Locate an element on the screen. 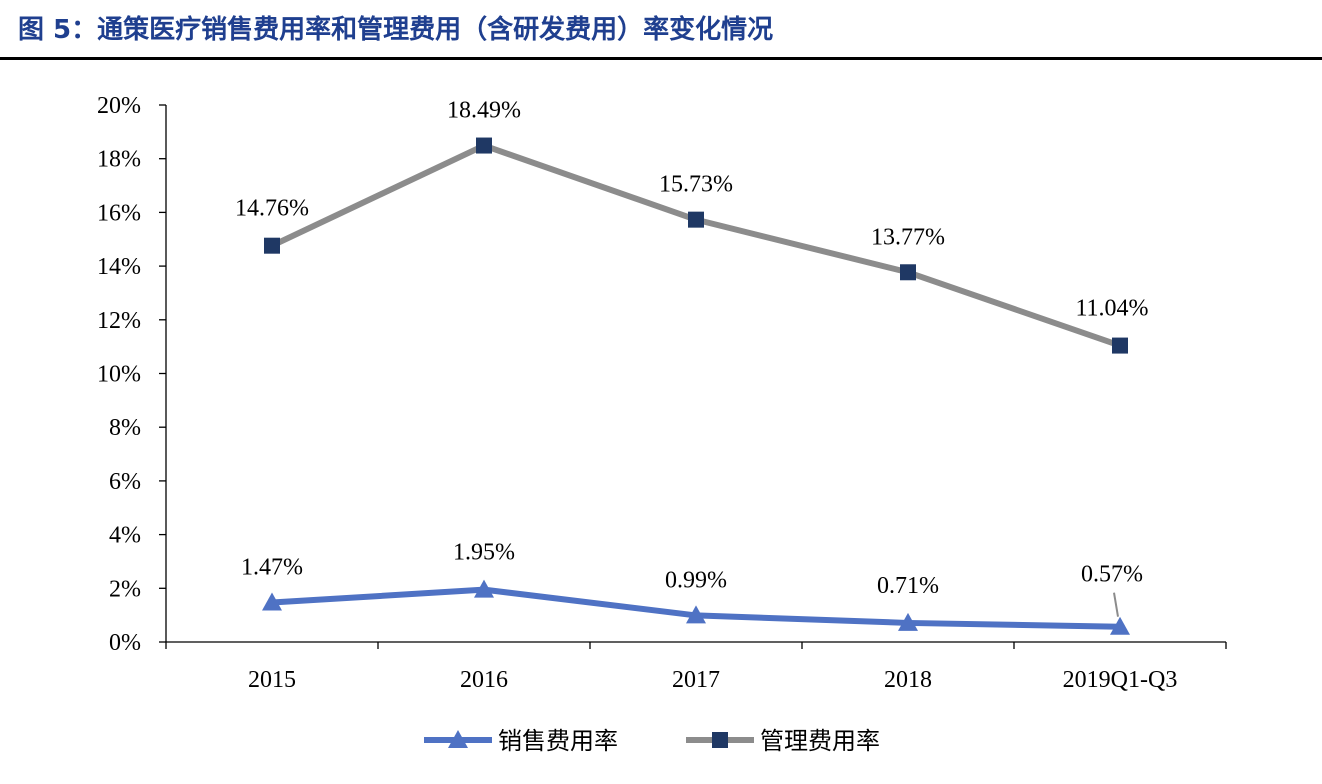  data-label: 0.71% is located at coordinates (908, 586).